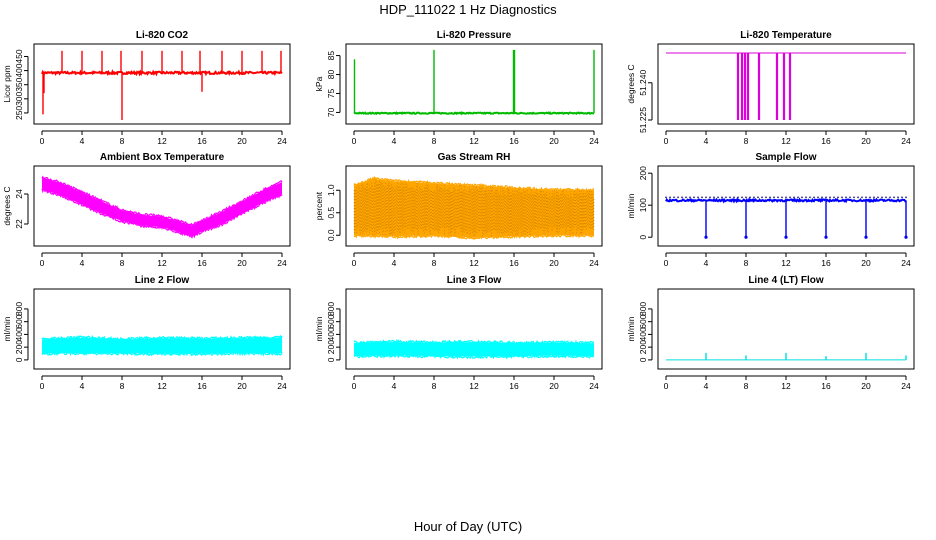 Image resolution: width=936 pixels, height=540 pixels. I want to click on y-tick-label: 70, so click(331, 112).